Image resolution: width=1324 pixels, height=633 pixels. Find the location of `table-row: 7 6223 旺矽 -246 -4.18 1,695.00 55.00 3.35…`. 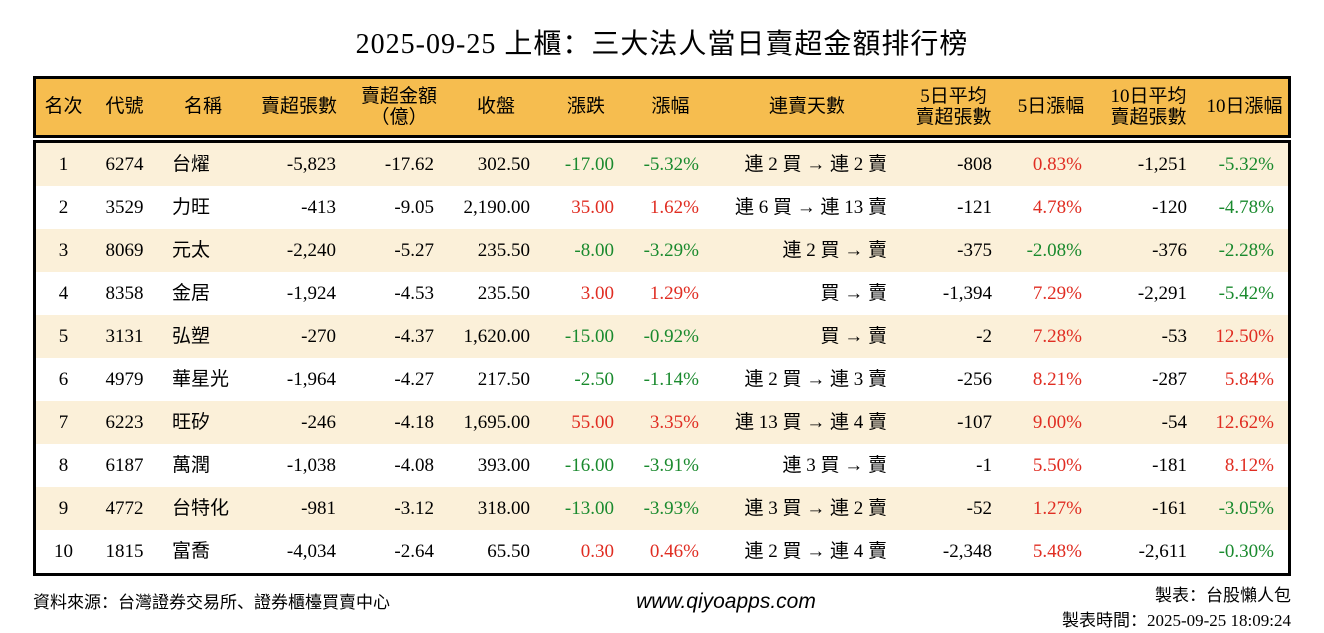

table-row: 7 6223 旺矽 -246 -4.18 1,695.00 55.00 3.35… is located at coordinates (662, 422).